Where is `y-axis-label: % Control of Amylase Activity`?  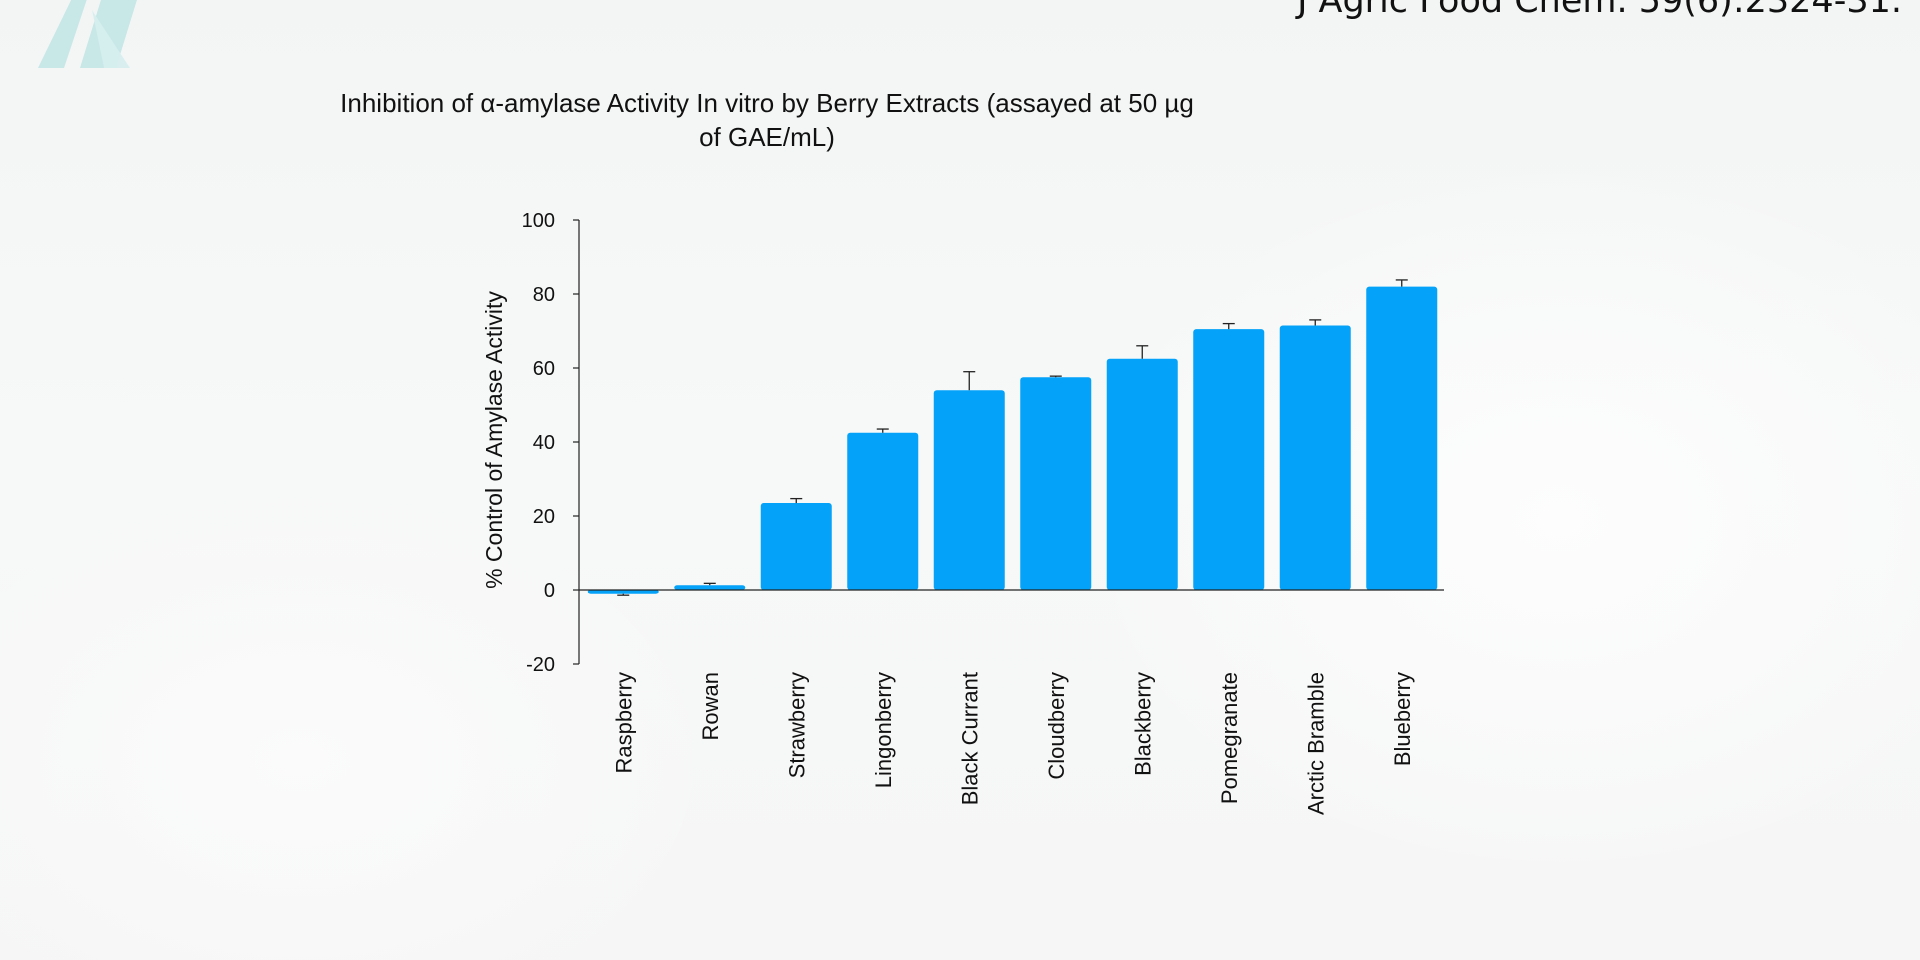 y-axis-label: % Control of Amylase Activity is located at coordinates (494, 440).